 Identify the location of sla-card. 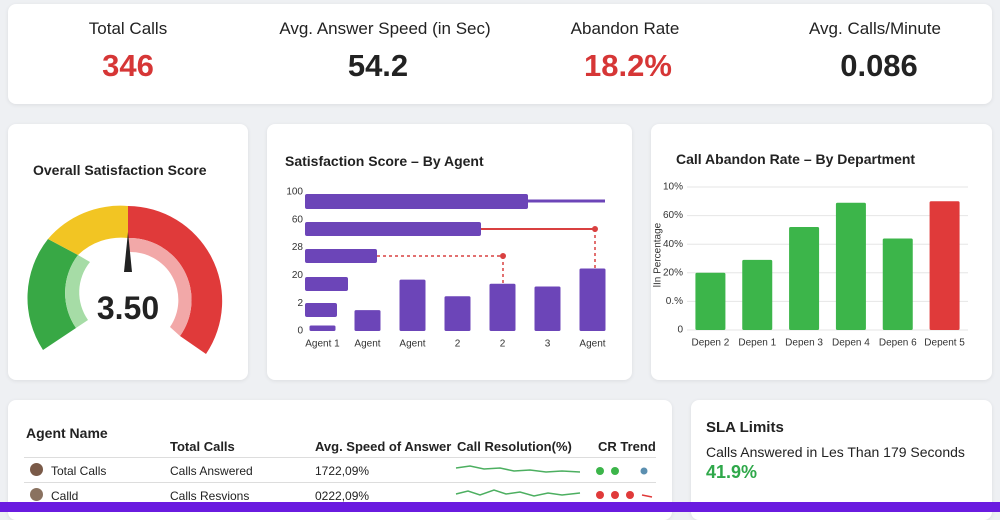
(841, 460).